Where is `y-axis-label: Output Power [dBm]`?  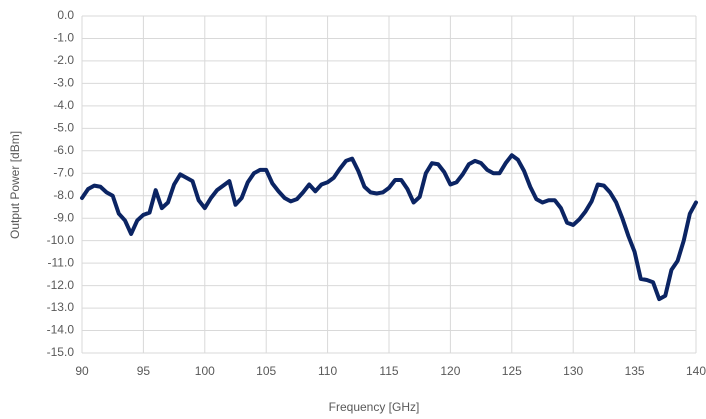 y-axis-label: Output Power [dBm] is located at coordinates (15, 185).